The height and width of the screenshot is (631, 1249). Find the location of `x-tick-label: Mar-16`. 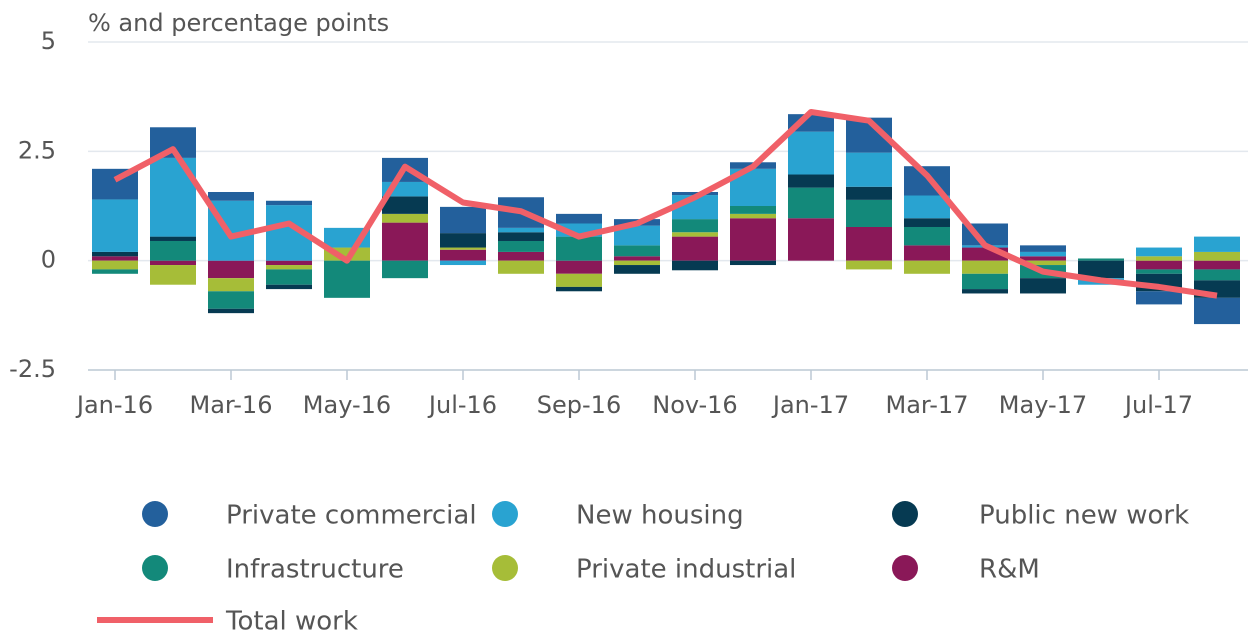

x-tick-label: Mar-16 is located at coordinates (231, 405).